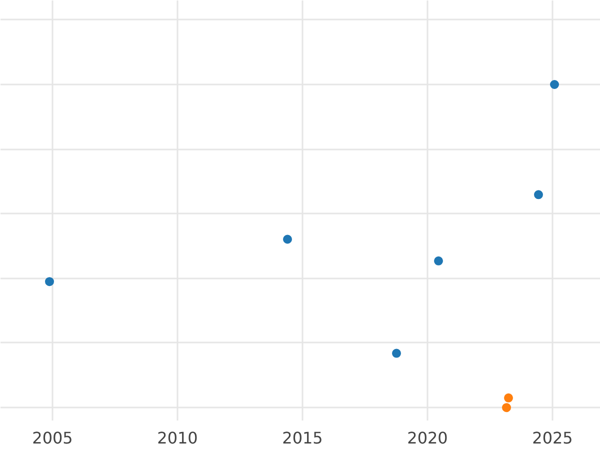 The height and width of the screenshot is (450, 600). Describe the element at coordinates (52, 438) in the screenshot. I see `x-tick-label: 2005` at that location.